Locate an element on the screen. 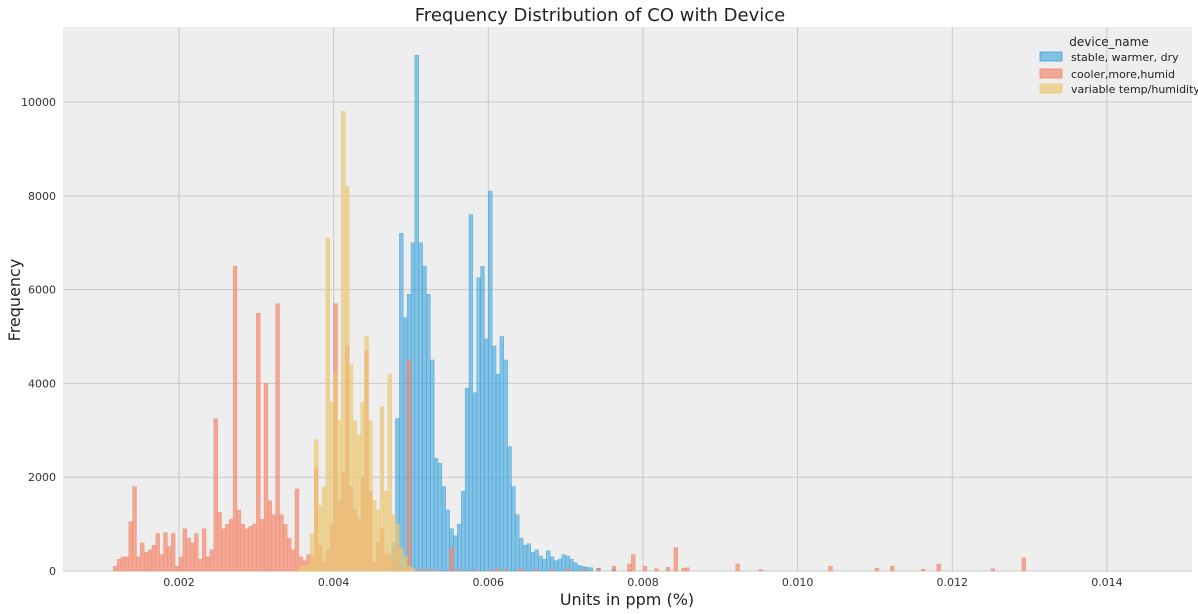 The width and height of the screenshot is (1198, 614). y-tick-label: 2000 is located at coordinates (42, 477).